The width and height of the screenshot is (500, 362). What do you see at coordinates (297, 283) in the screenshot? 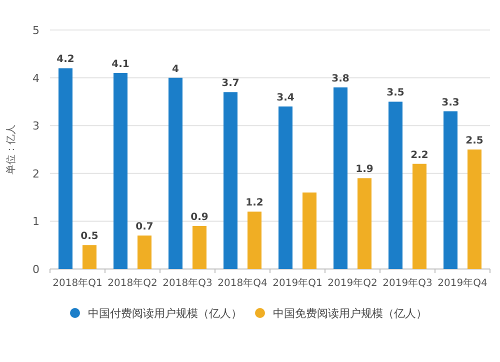
I see `x-tick-label: 2019年Q1` at bounding box center [297, 283].